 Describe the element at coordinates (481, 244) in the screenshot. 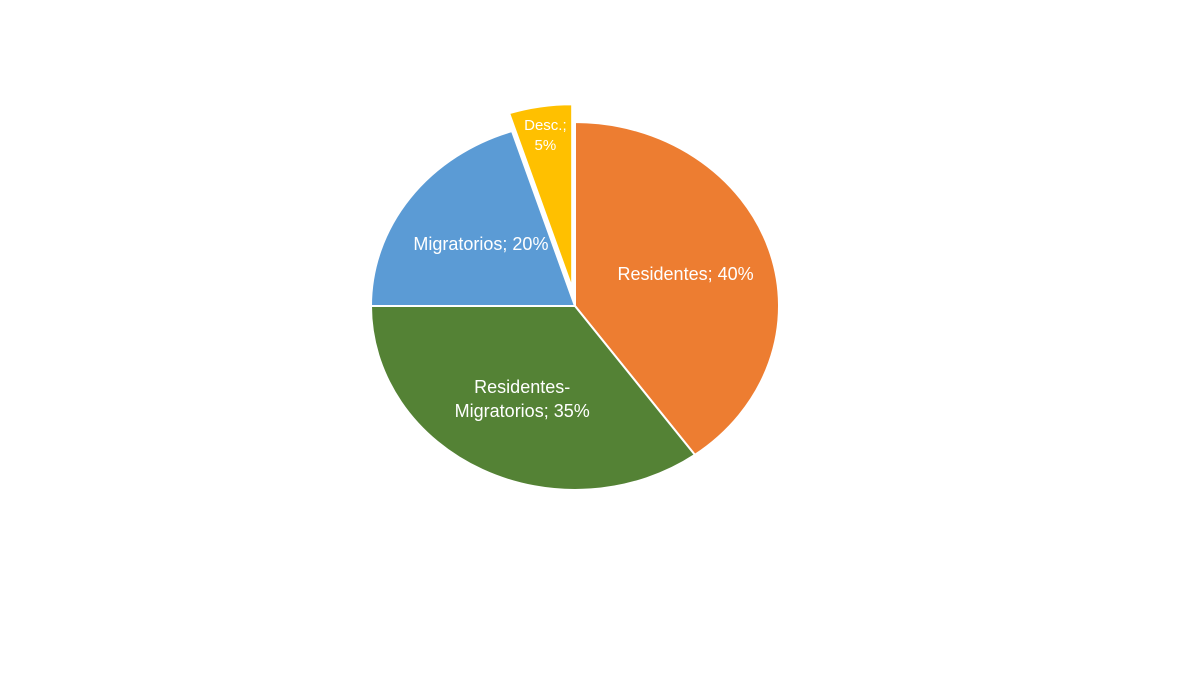

I see `data-label: Migratorios; 20%` at that location.